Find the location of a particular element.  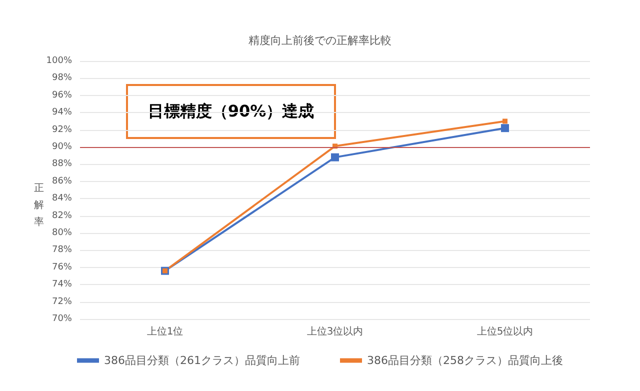

x-tick-label: 上位1位 is located at coordinates (165, 332).